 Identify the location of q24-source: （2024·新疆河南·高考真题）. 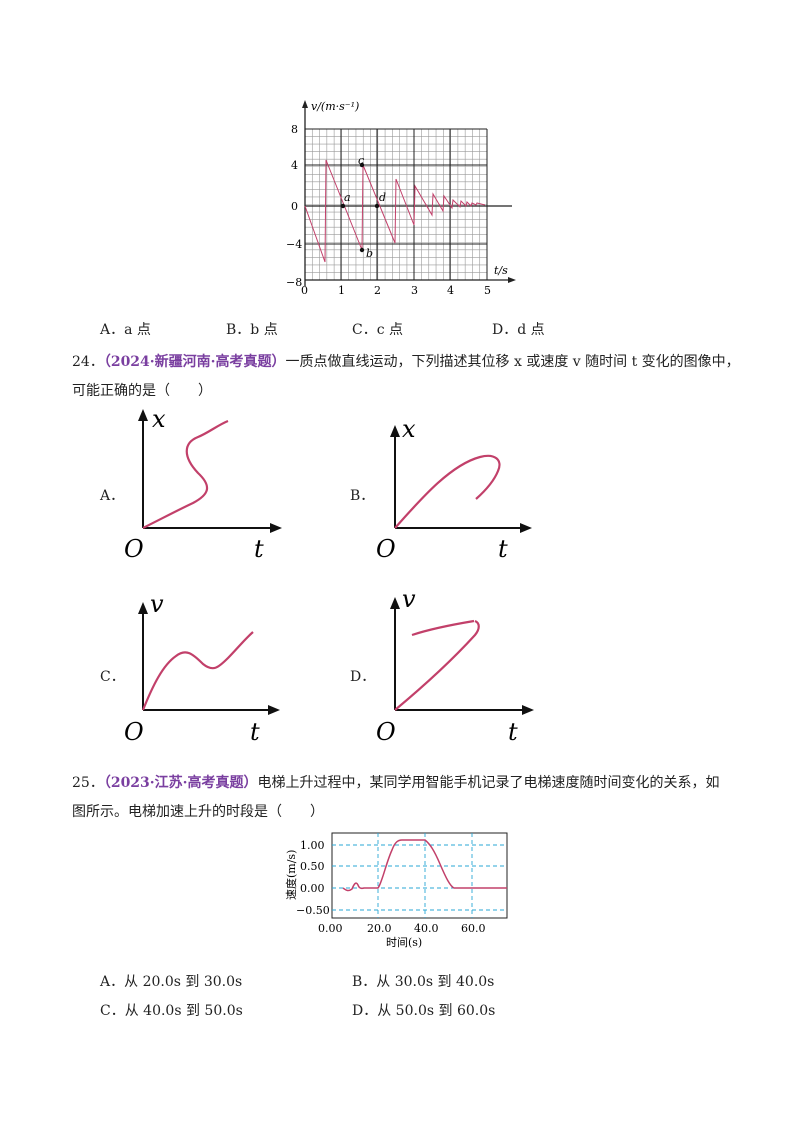
(194, 362).